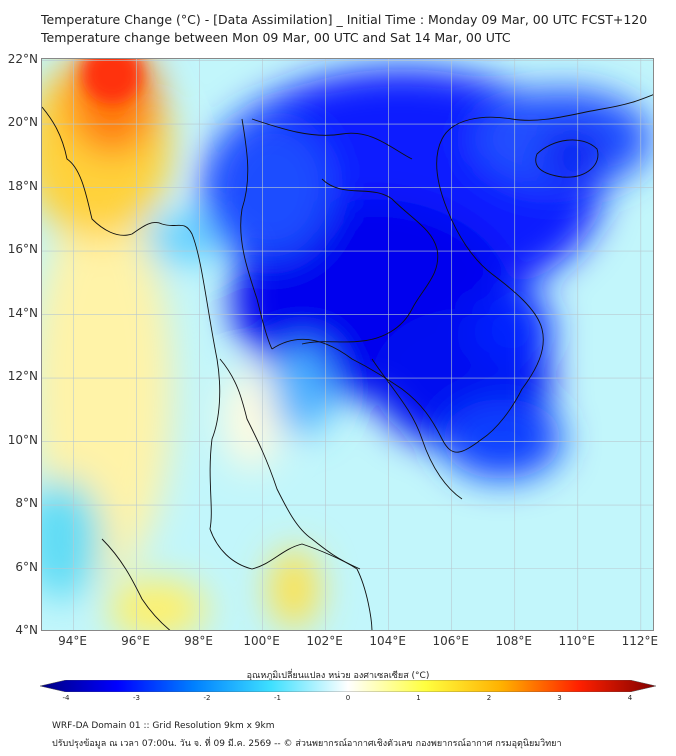 Image resolution: width=676 pixels, height=756 pixels. What do you see at coordinates (22, 185) in the screenshot?
I see `lat-tick-label: 18°N` at bounding box center [22, 185].